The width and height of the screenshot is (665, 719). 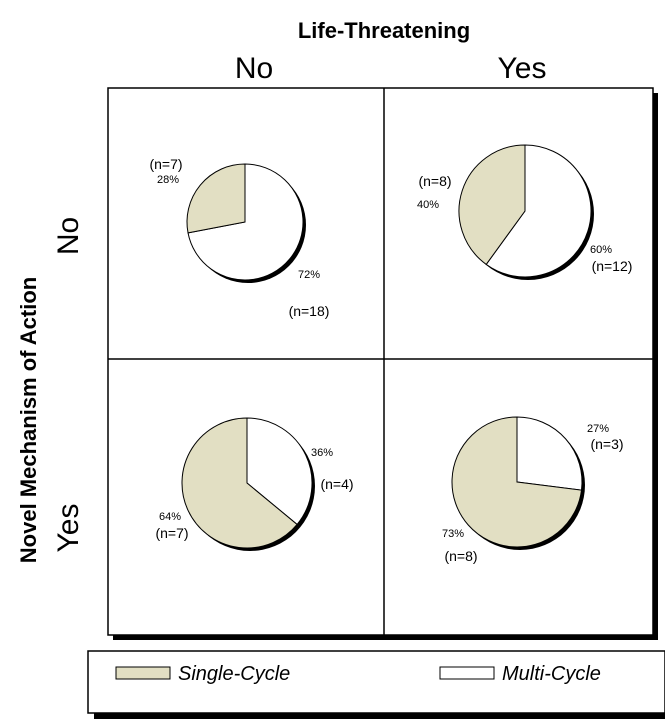 I want to click on legend-swatch-single, so click(x=143, y=673).